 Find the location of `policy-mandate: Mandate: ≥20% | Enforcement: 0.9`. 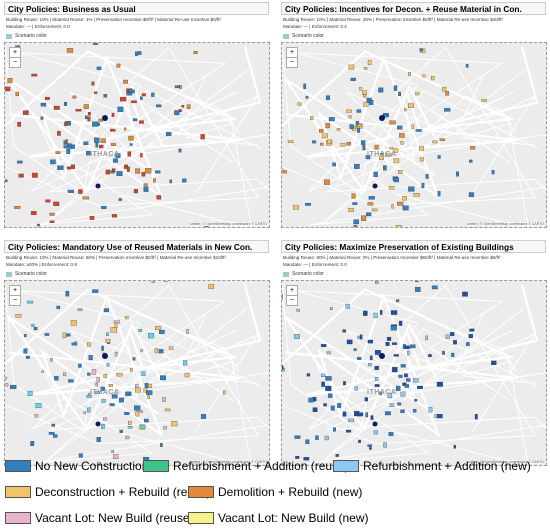

policy-mandate: Mandate: ≥20% | Enforcement: 0.9 is located at coordinates (41, 264).